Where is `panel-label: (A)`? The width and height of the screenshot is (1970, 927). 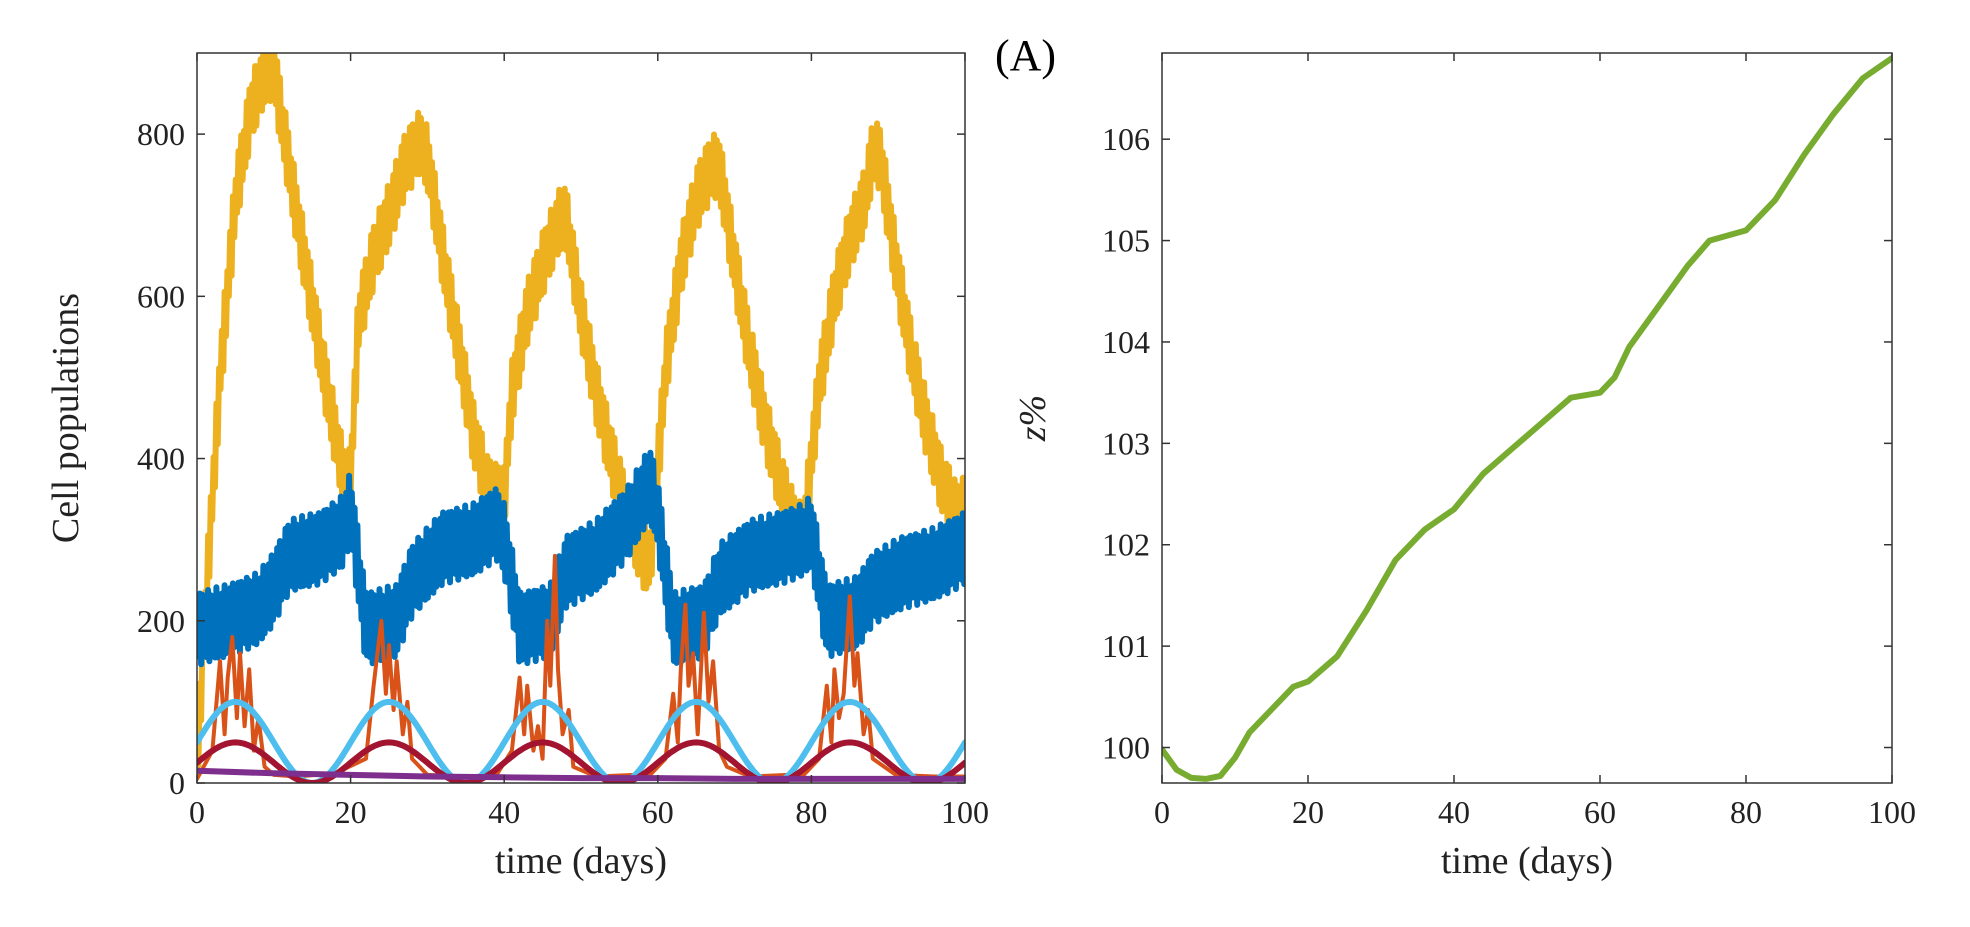
panel-label: (A) is located at coordinates (1026, 55).